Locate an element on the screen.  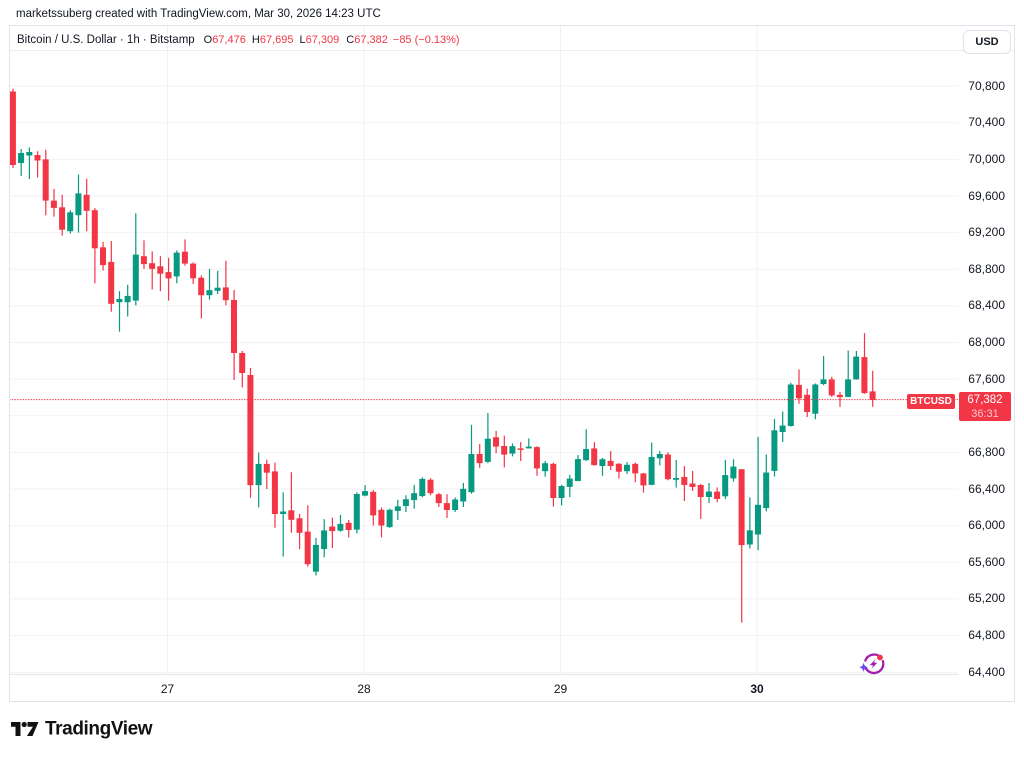
svg-text: TradingView is located at coordinates (99, 729).